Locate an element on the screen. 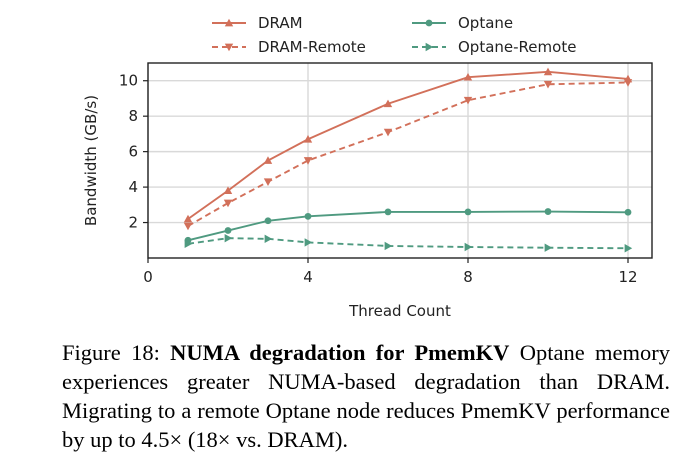 This screenshot has height=468, width=698. series-line-optane-remote is located at coordinates (408, 243).